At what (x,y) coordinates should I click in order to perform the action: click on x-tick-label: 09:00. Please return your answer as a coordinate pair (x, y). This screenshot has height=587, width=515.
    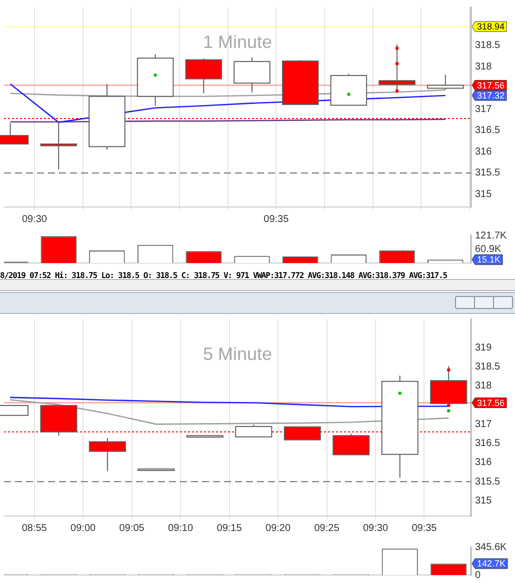
    Looking at the image, I should click on (83, 528).